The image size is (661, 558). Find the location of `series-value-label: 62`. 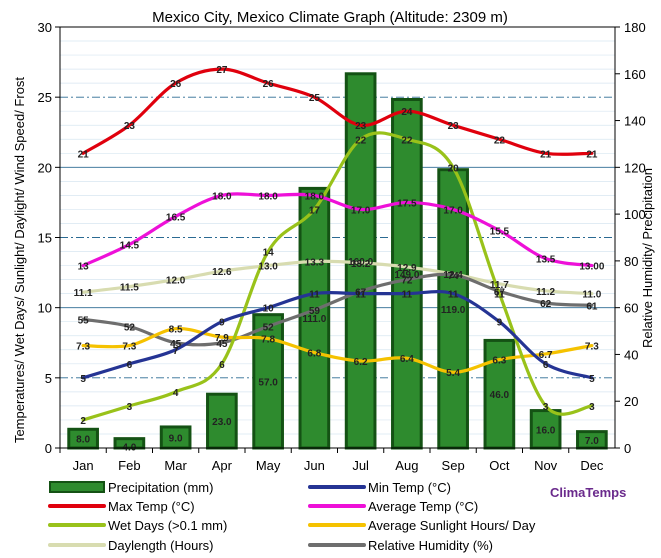

series-value-label: 62 is located at coordinates (546, 304).